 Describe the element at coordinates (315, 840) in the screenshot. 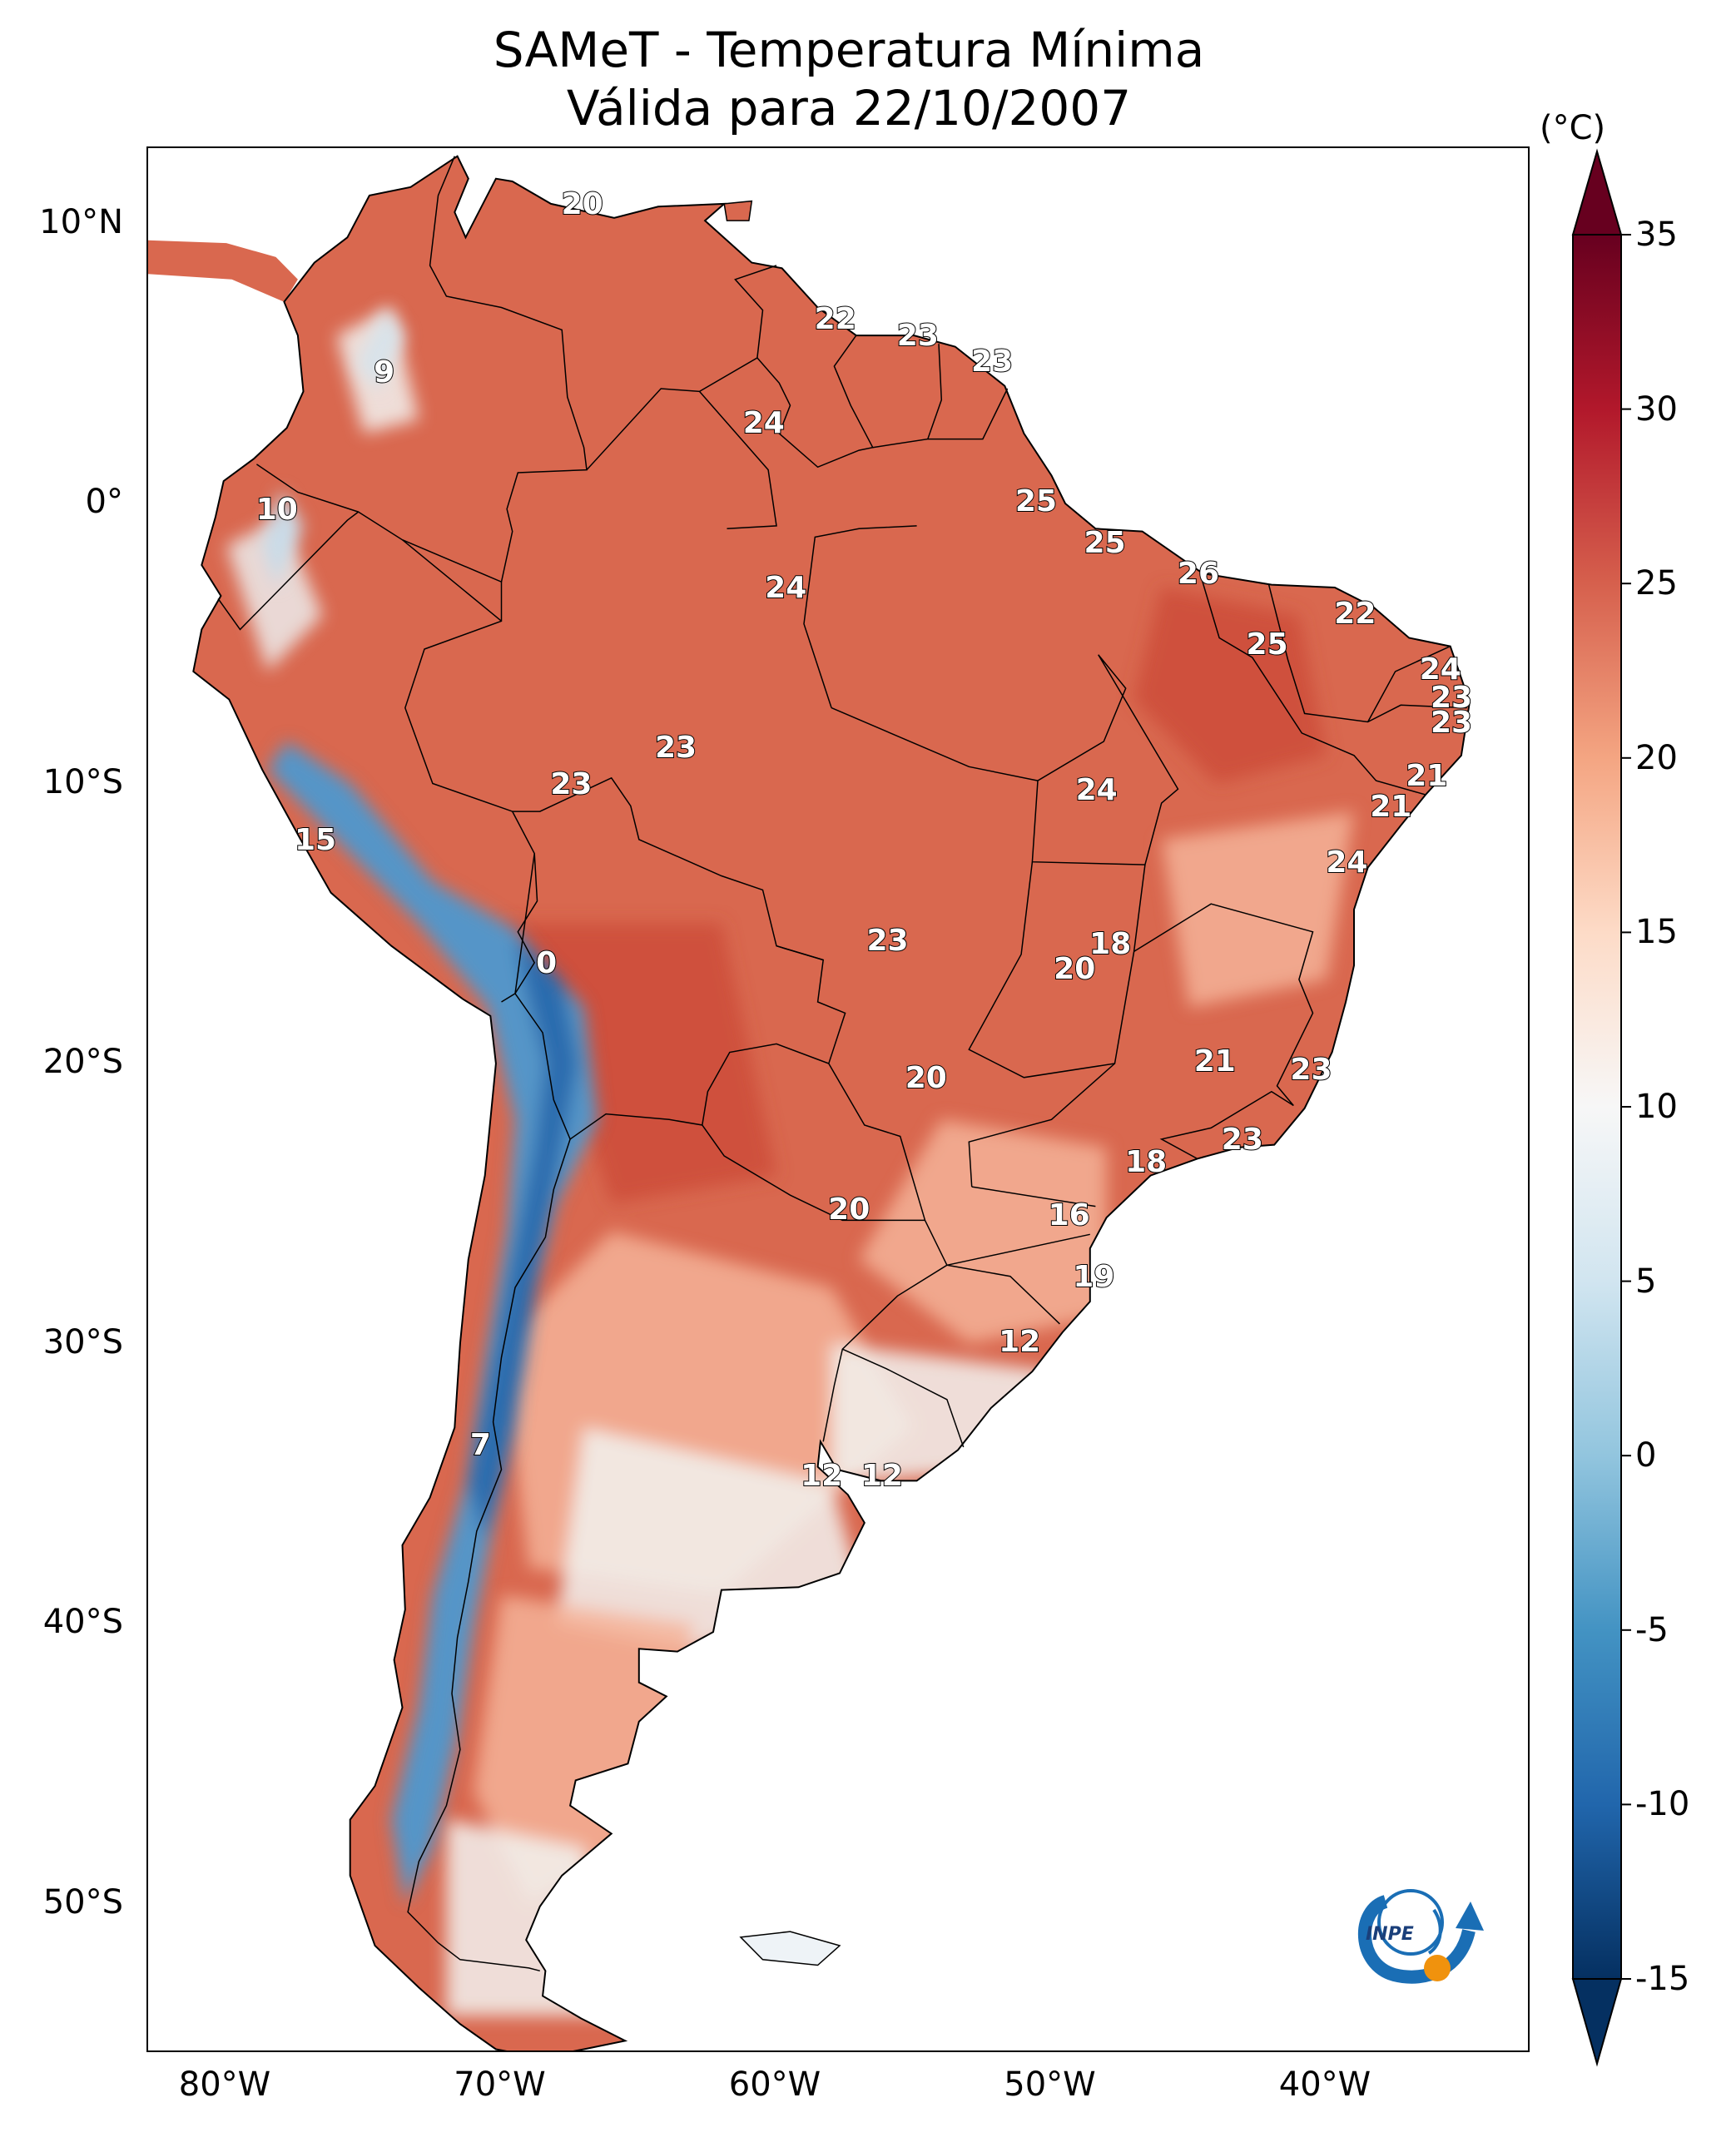

I see `temperature-value-label: 15` at that location.